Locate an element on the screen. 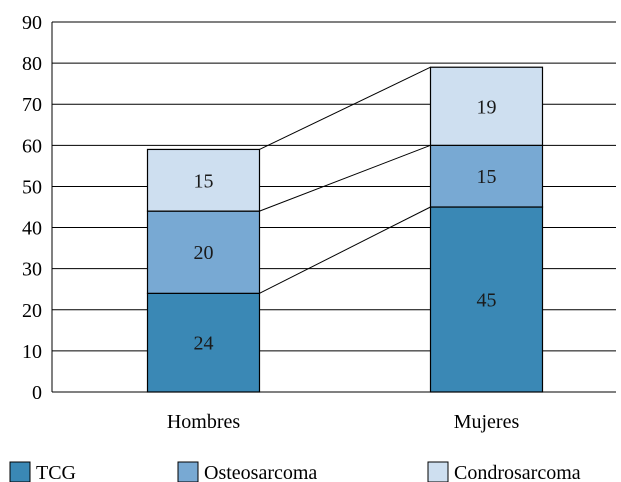 This screenshot has width=621, height=482. data-label: 24 is located at coordinates (204, 344).